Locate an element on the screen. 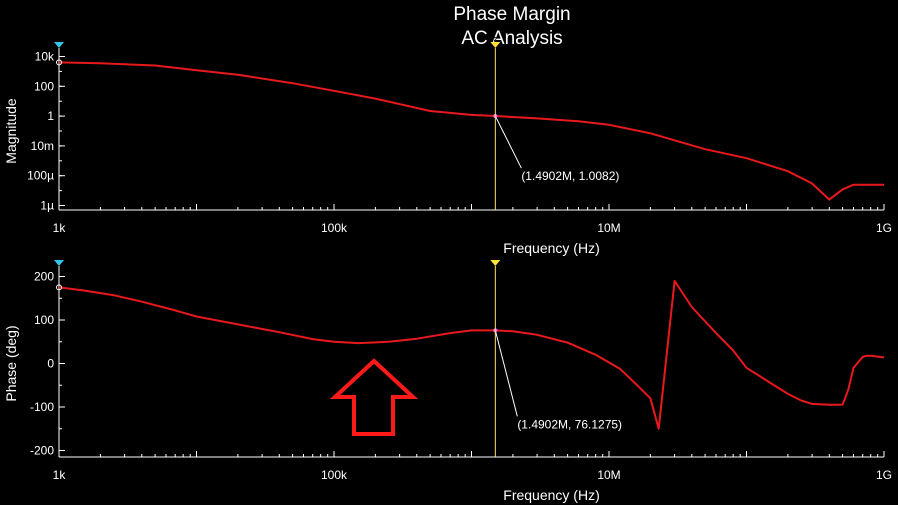 The height and width of the screenshot is (505, 898). y-tick-label: 10k is located at coordinates (45, 56).